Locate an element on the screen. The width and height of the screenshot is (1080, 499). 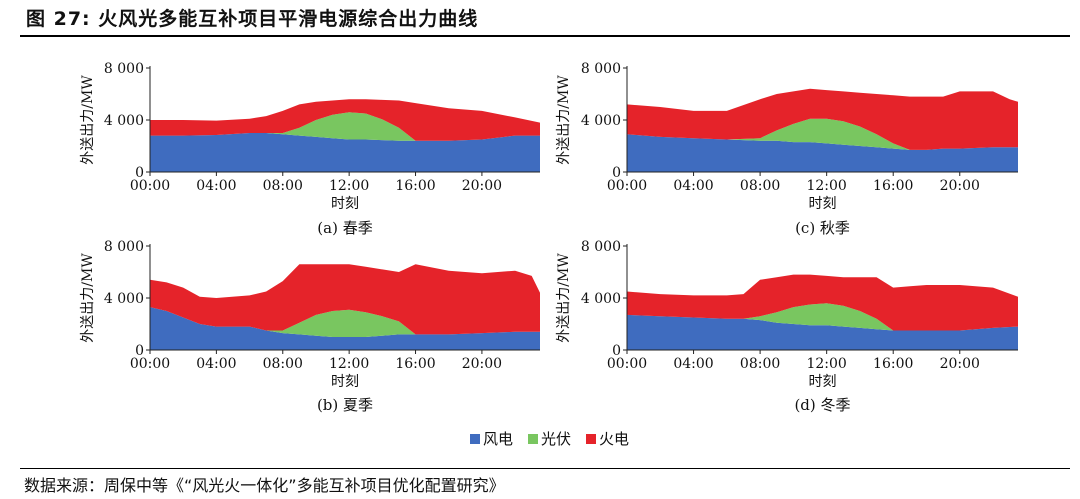
top-rule is located at coordinates (545, 36).